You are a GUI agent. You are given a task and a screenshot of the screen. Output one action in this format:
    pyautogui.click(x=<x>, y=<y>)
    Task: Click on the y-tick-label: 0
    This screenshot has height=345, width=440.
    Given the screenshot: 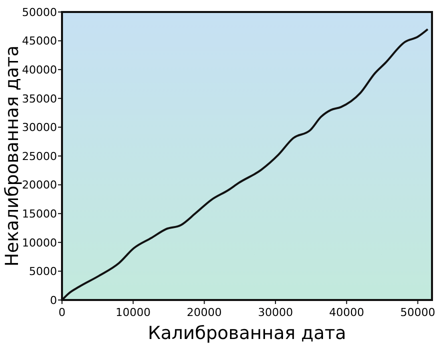 What is the action you would take?
    pyautogui.click(x=53, y=300)
    